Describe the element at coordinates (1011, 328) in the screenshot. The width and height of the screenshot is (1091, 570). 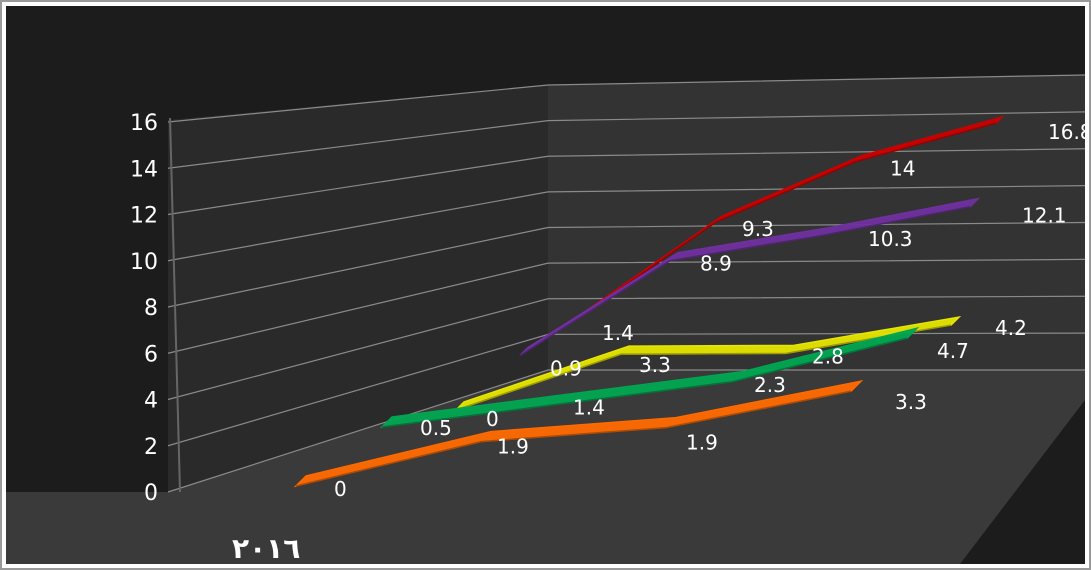
I see `data-label: 4.2` at that location.